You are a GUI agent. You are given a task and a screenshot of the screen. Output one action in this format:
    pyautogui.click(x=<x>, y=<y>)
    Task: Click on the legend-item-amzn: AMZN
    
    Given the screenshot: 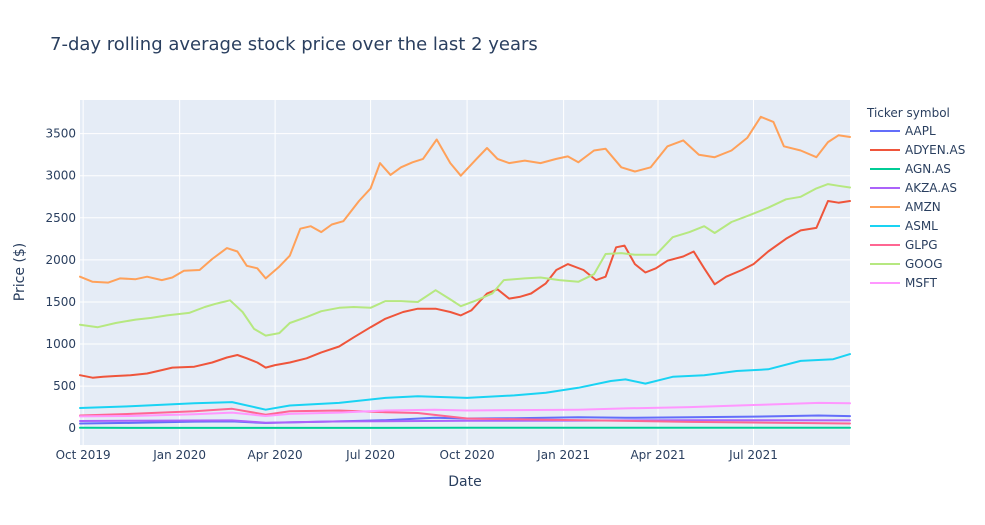 What is the action you would take?
    pyautogui.click(x=905, y=207)
    